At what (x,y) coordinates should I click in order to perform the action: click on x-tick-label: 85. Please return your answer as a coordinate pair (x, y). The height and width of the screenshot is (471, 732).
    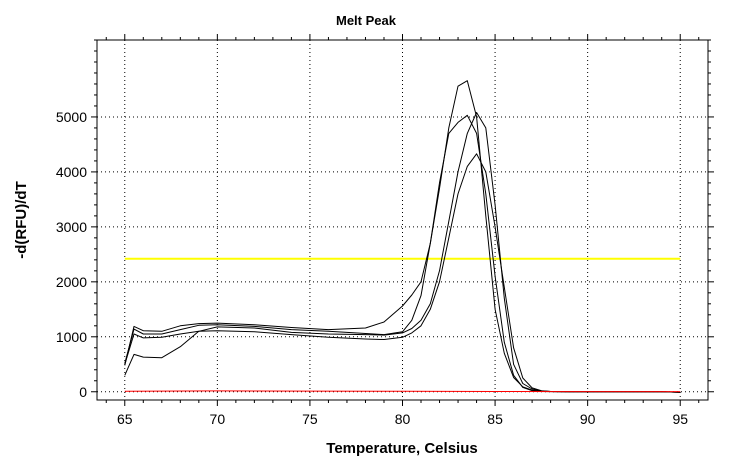
    Looking at the image, I should click on (495, 419).